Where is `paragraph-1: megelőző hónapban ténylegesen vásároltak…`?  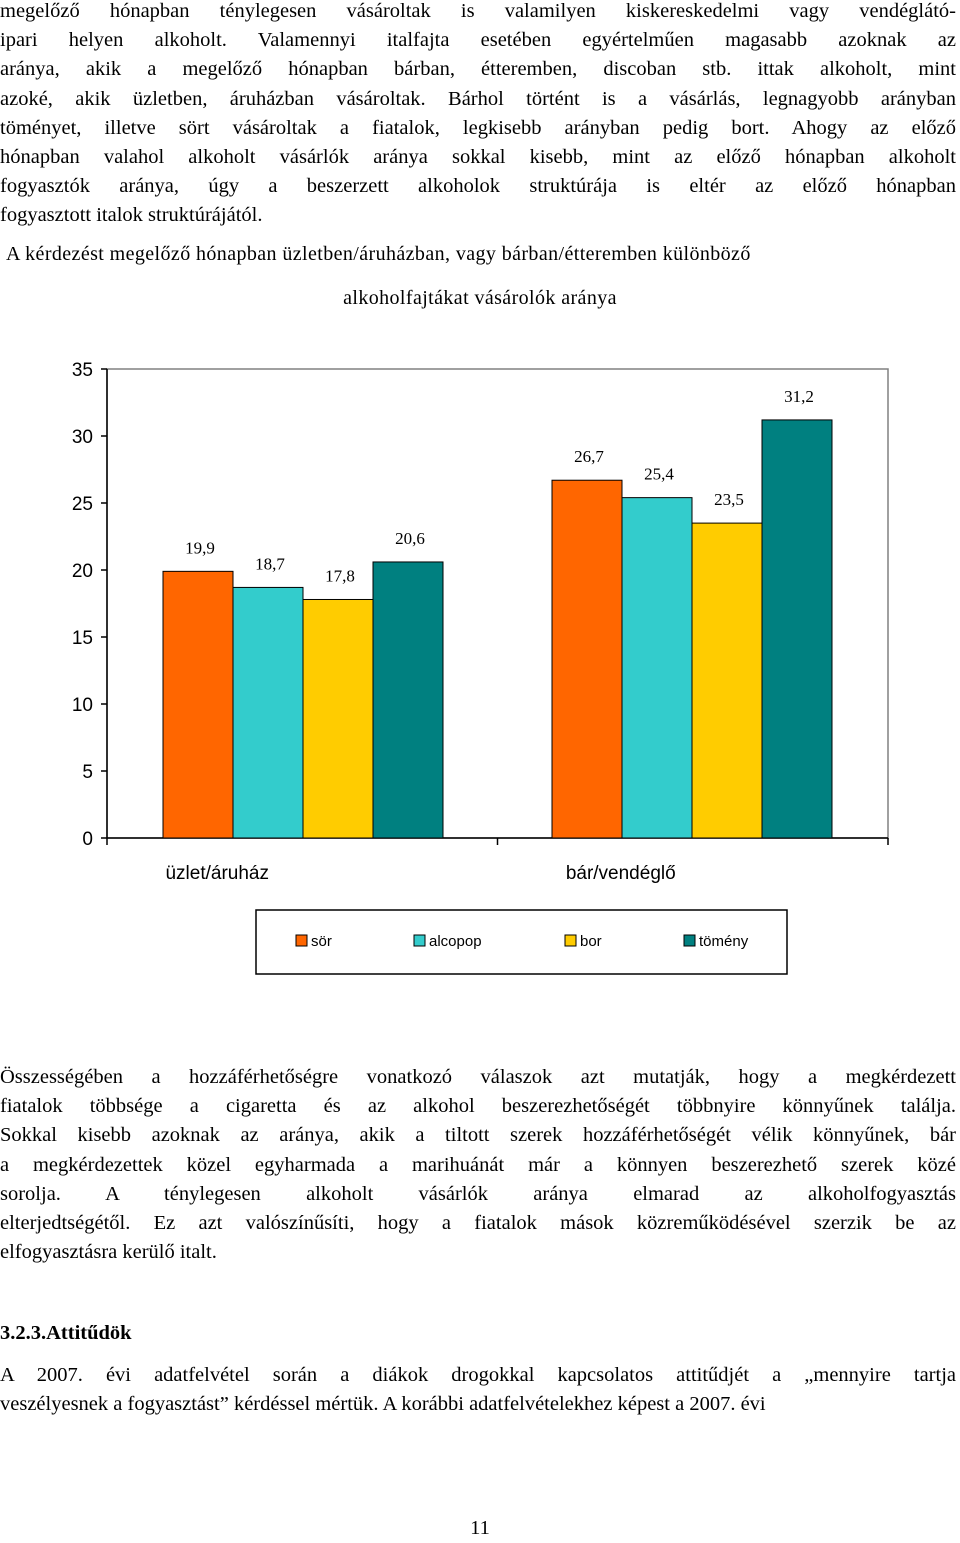 paragraph-1: megelőző hónapban ténylegesen vásároltak… is located at coordinates (478, 115).